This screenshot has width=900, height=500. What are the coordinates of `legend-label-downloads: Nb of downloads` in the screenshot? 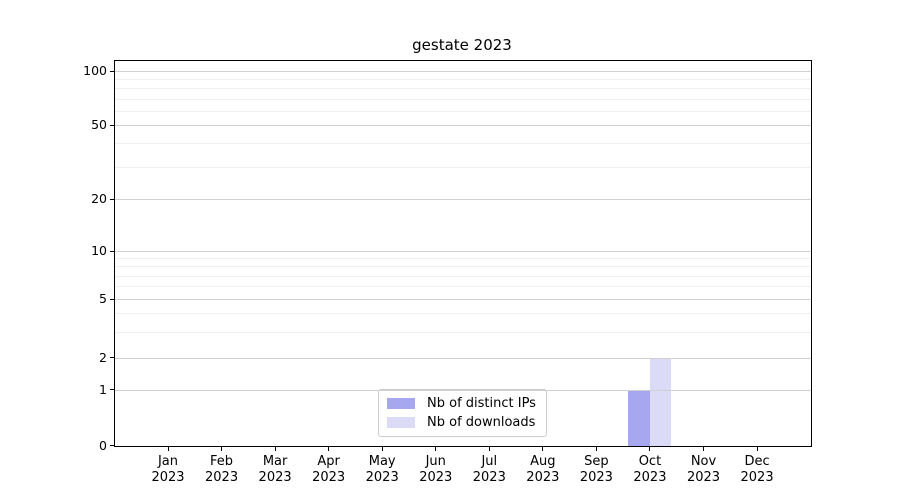 It's located at (481, 422).